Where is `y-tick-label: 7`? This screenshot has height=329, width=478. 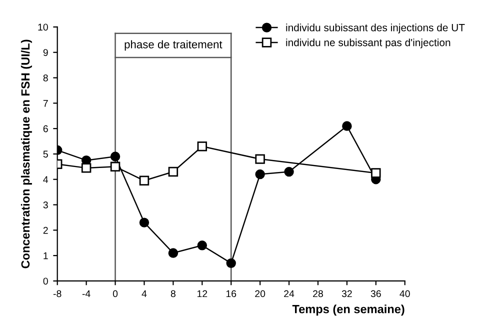
y-tick-label: 7 is located at coordinates (45, 103).